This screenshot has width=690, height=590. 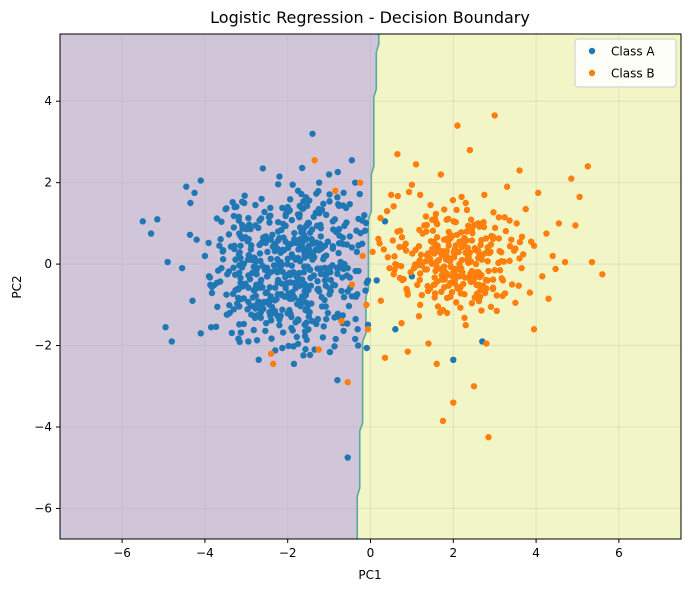 What do you see at coordinates (43, 508) in the screenshot?
I see `y-tick-label: −6` at bounding box center [43, 508].